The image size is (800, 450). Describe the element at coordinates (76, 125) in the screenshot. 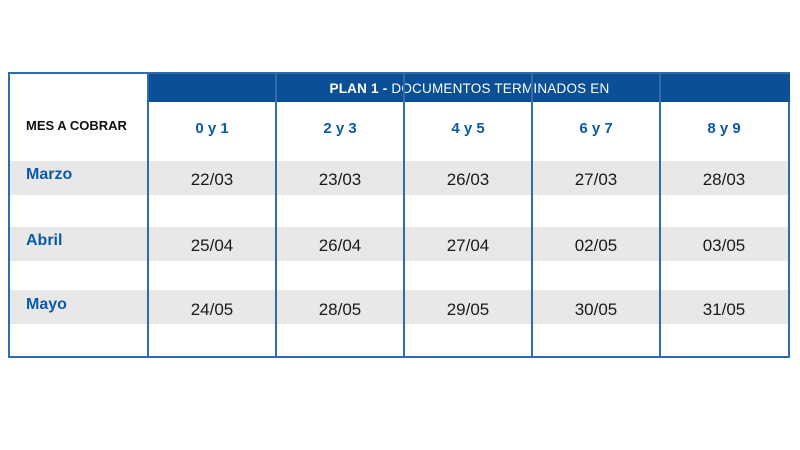

I see `row-header-label: MES A COBRAR` at that location.